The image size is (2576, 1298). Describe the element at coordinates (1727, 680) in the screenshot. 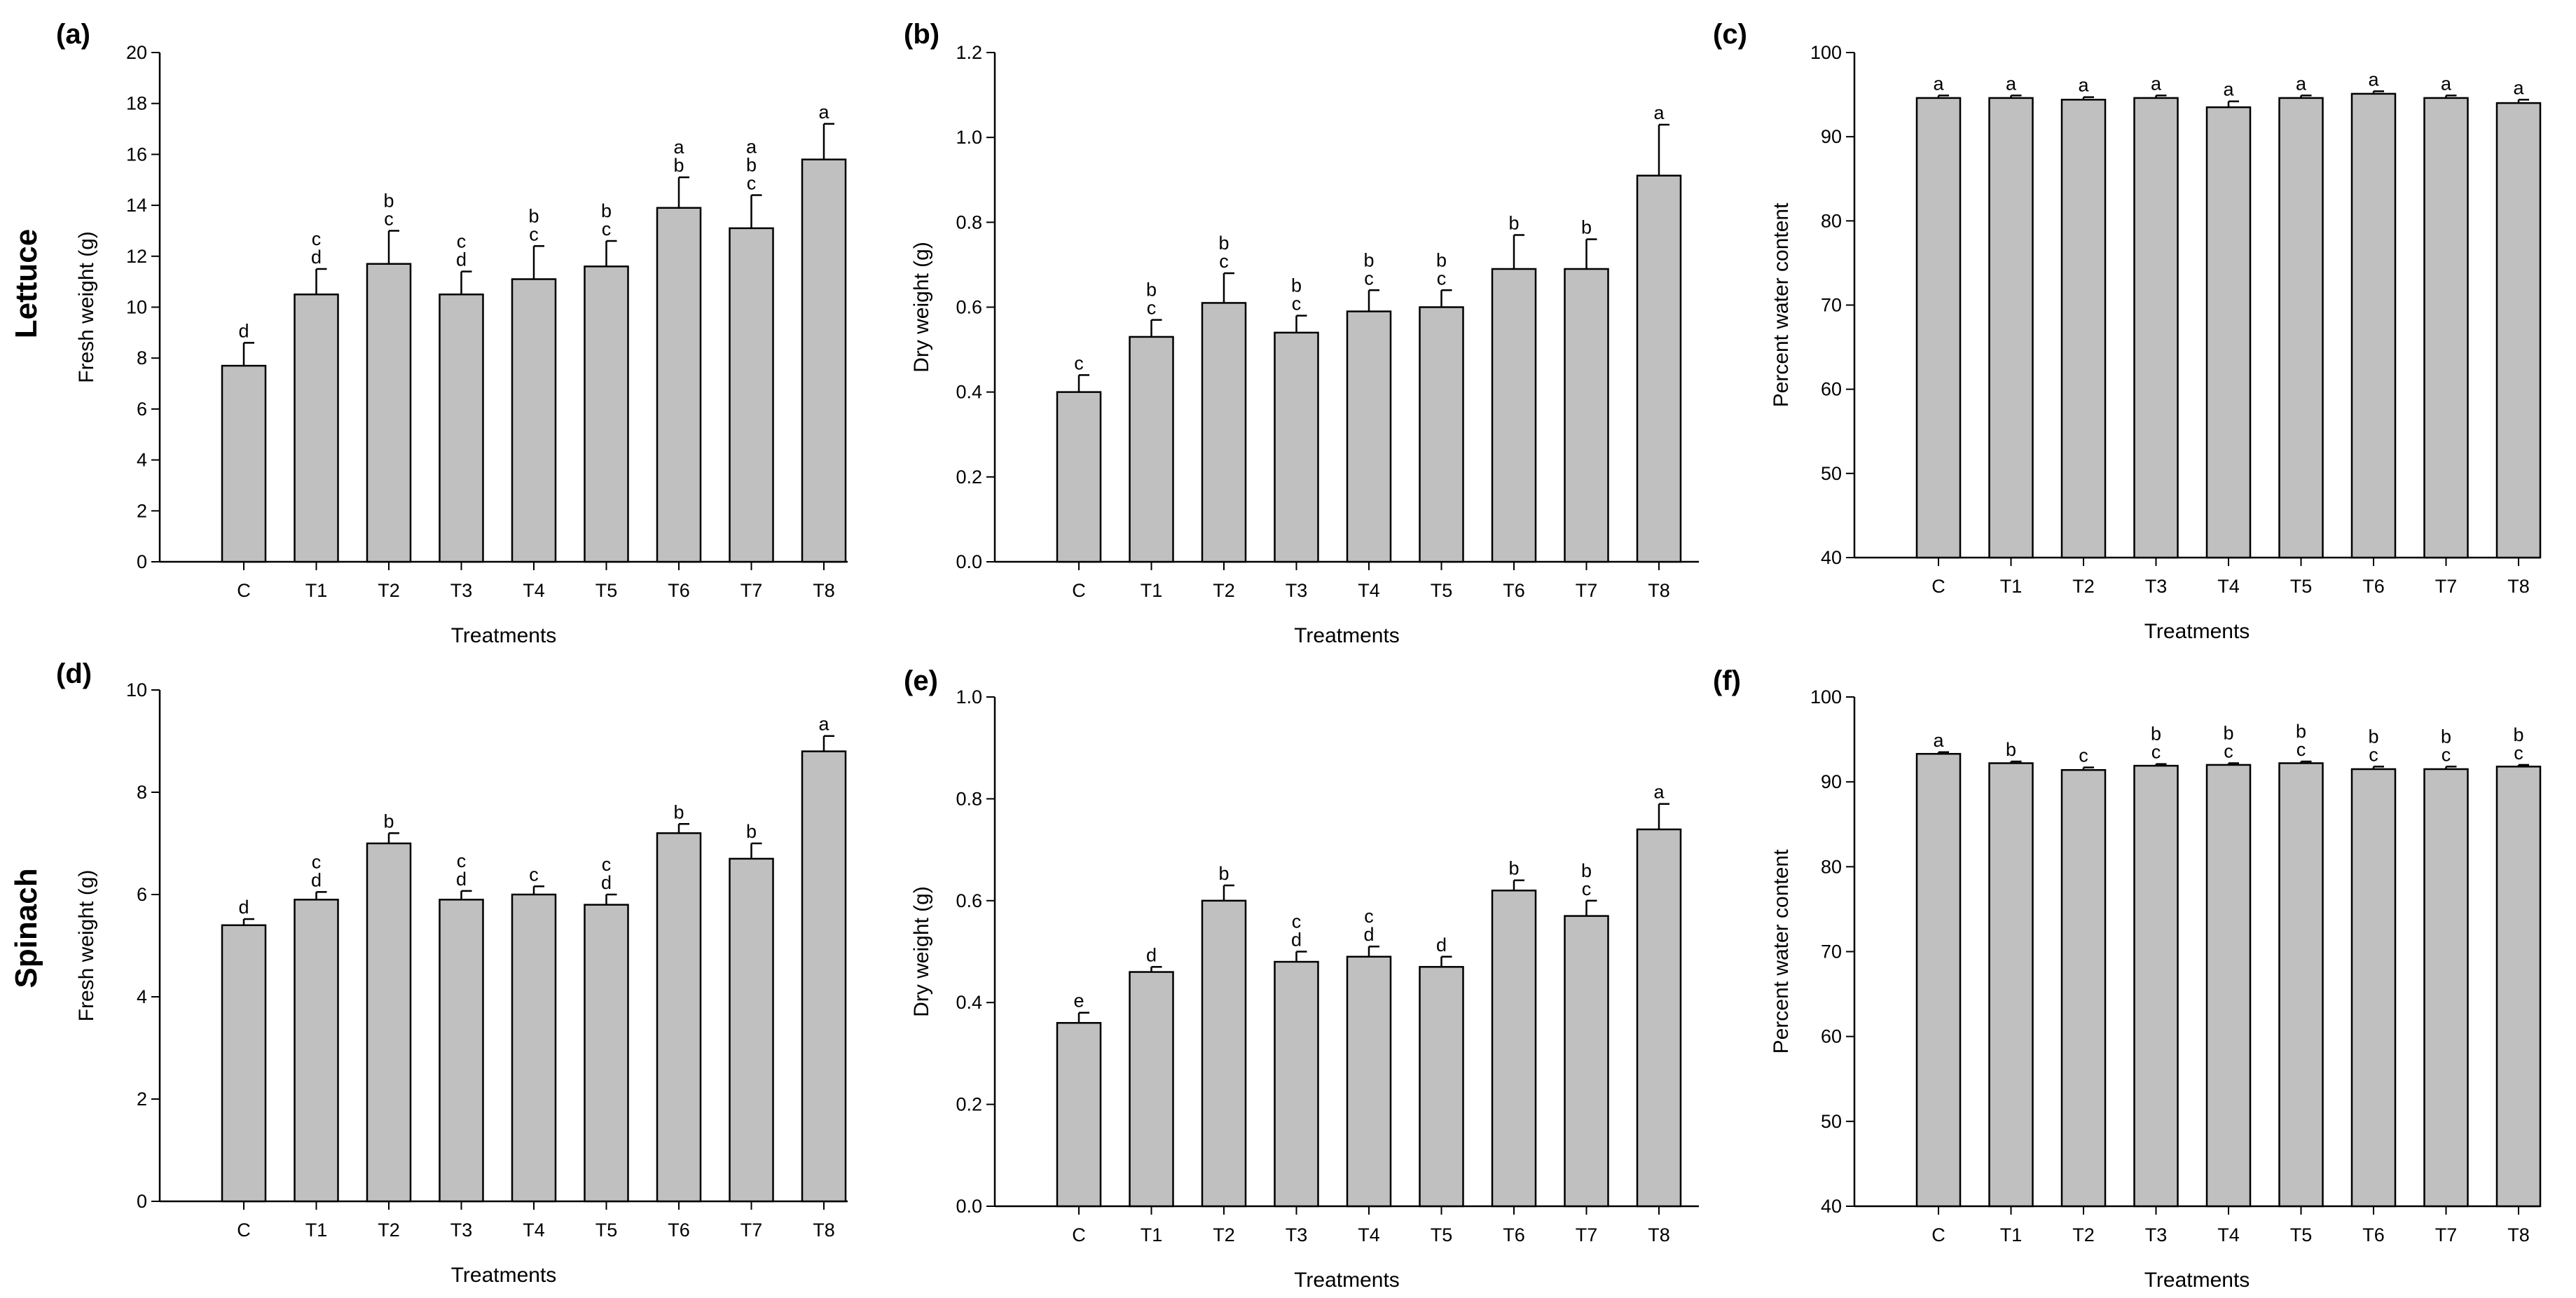

I see `panel-label: (f)` at that location.